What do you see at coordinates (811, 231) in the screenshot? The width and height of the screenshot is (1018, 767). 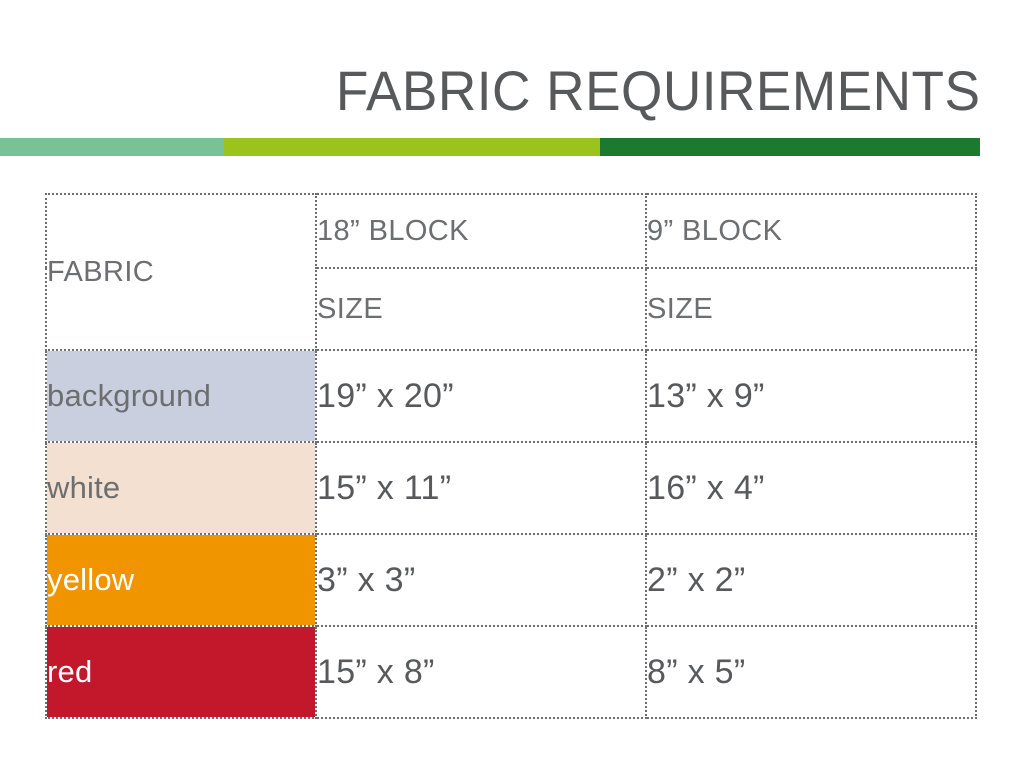 I see `column-header-block9: 9” BLOCK` at bounding box center [811, 231].